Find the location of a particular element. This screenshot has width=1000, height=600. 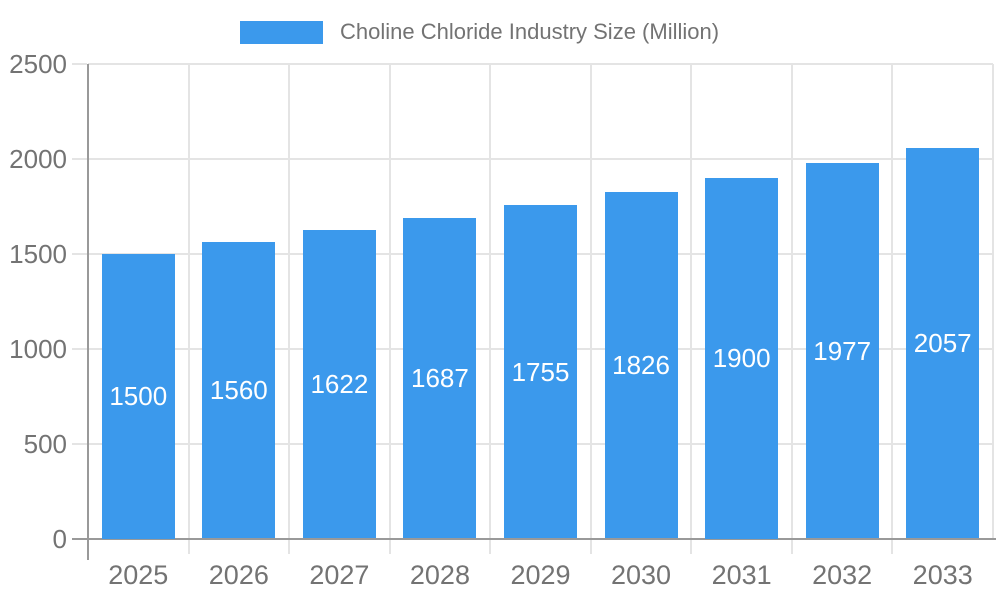

x-axis-label: 2028 is located at coordinates (439, 575).